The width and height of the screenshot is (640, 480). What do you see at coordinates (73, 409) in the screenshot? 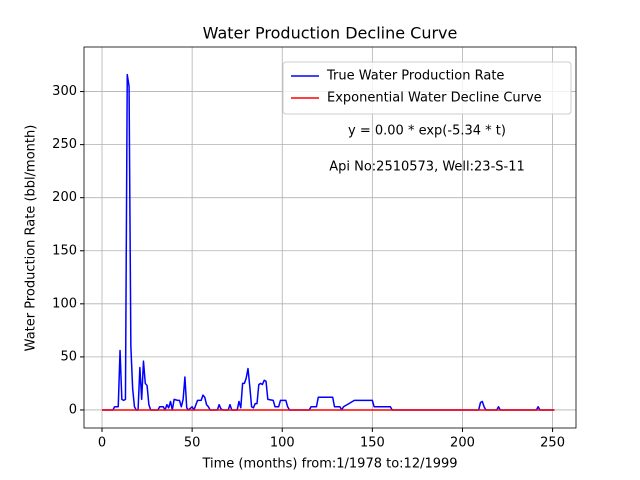
I see `y-tick-label: 0` at bounding box center [73, 409].